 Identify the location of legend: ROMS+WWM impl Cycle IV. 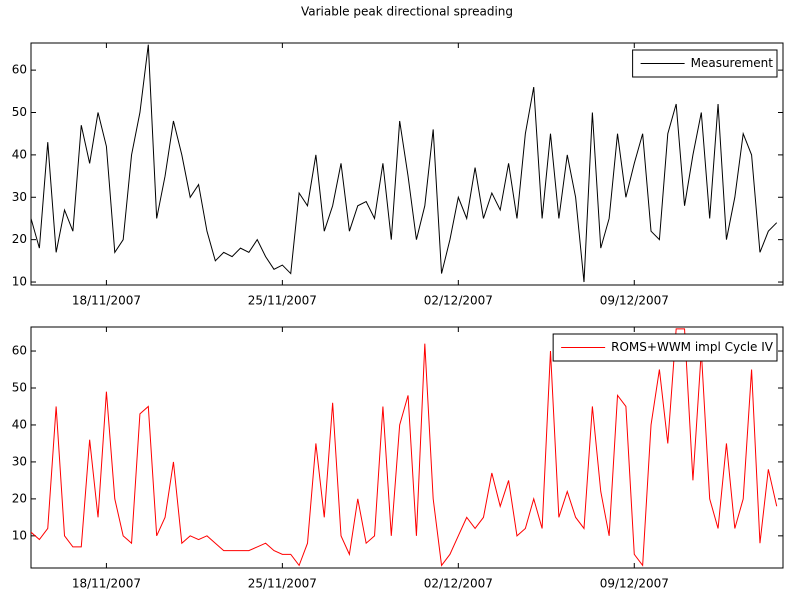
(665, 347).